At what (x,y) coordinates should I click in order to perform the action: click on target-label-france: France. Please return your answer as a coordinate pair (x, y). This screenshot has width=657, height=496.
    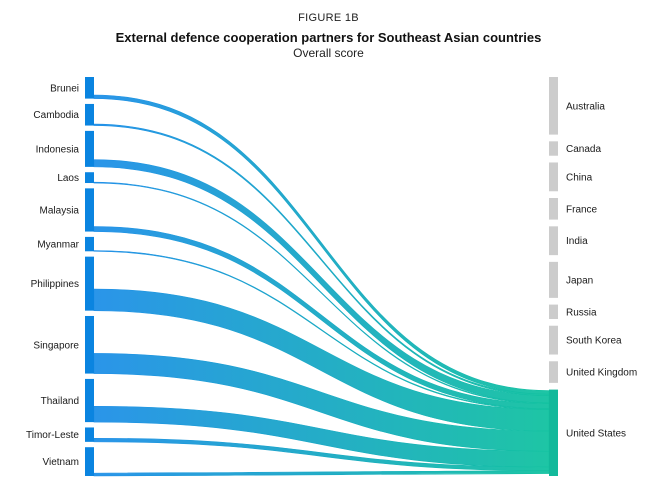
    Looking at the image, I should click on (582, 209).